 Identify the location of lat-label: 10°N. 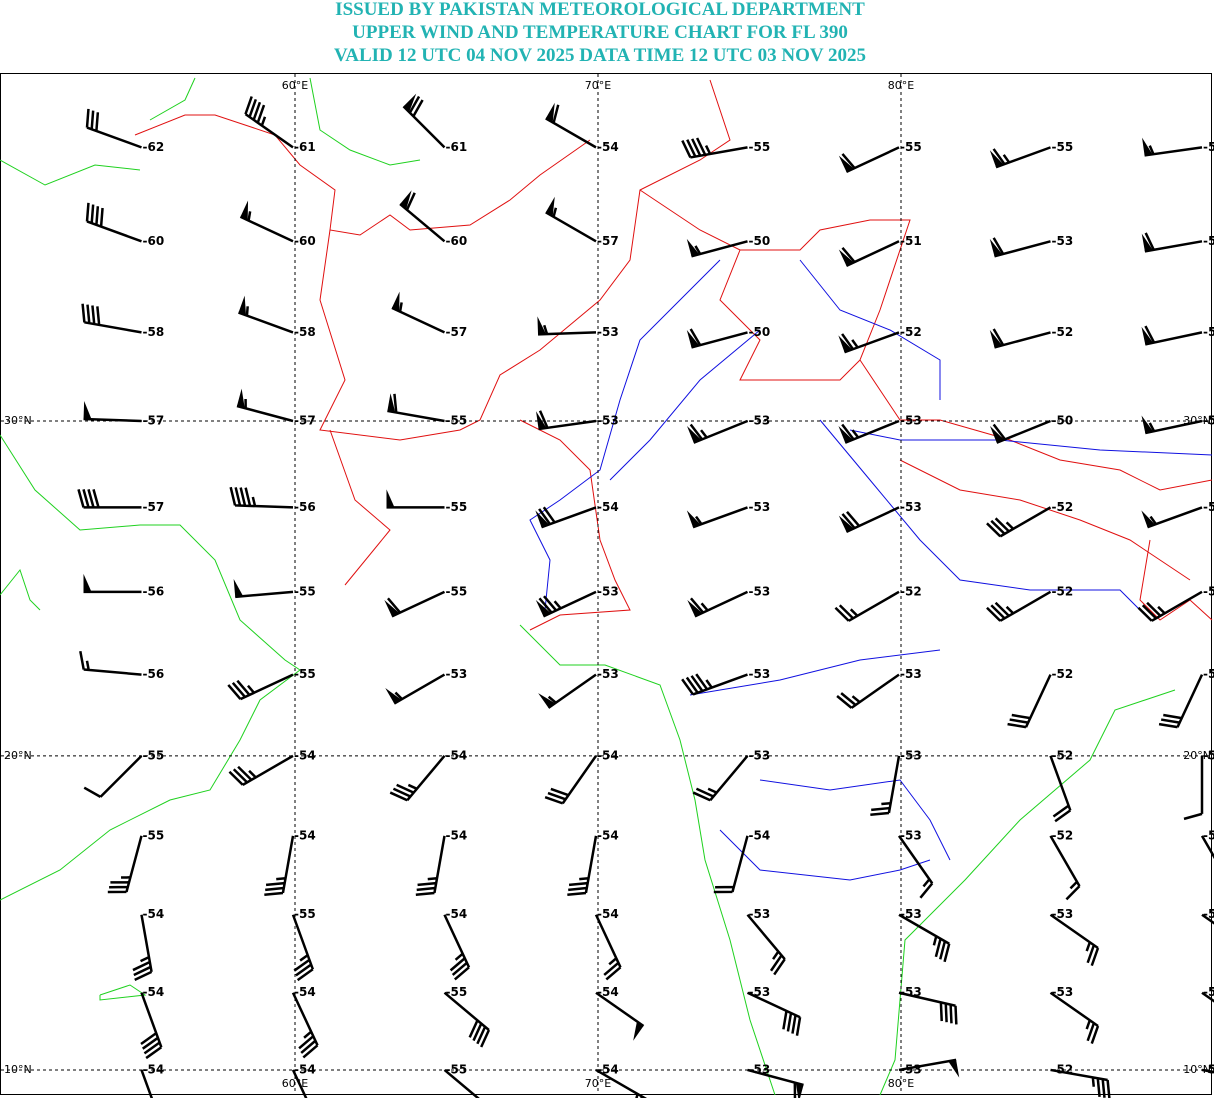
(1197, 1069).